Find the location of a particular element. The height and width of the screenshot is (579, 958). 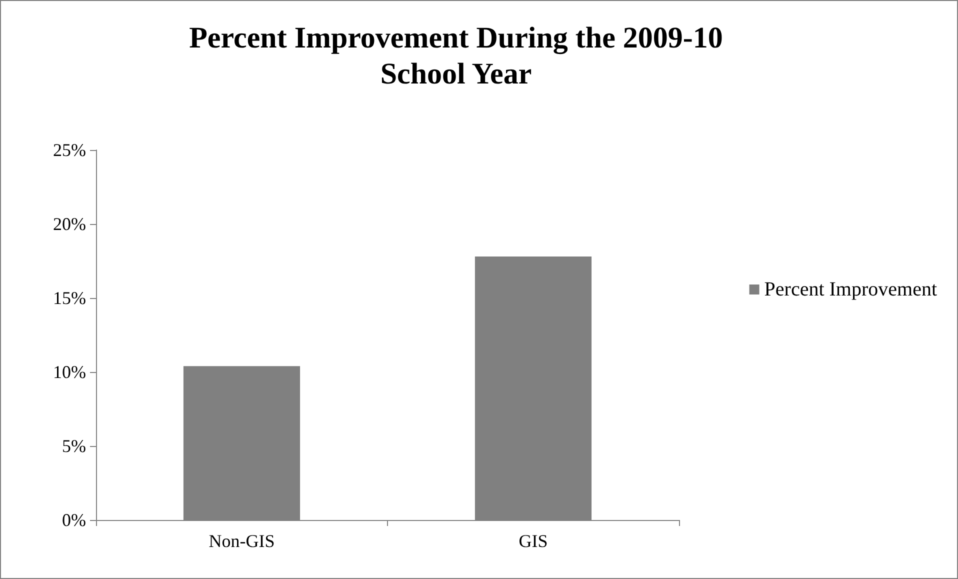

x-tick-label: GIS is located at coordinates (533, 541).